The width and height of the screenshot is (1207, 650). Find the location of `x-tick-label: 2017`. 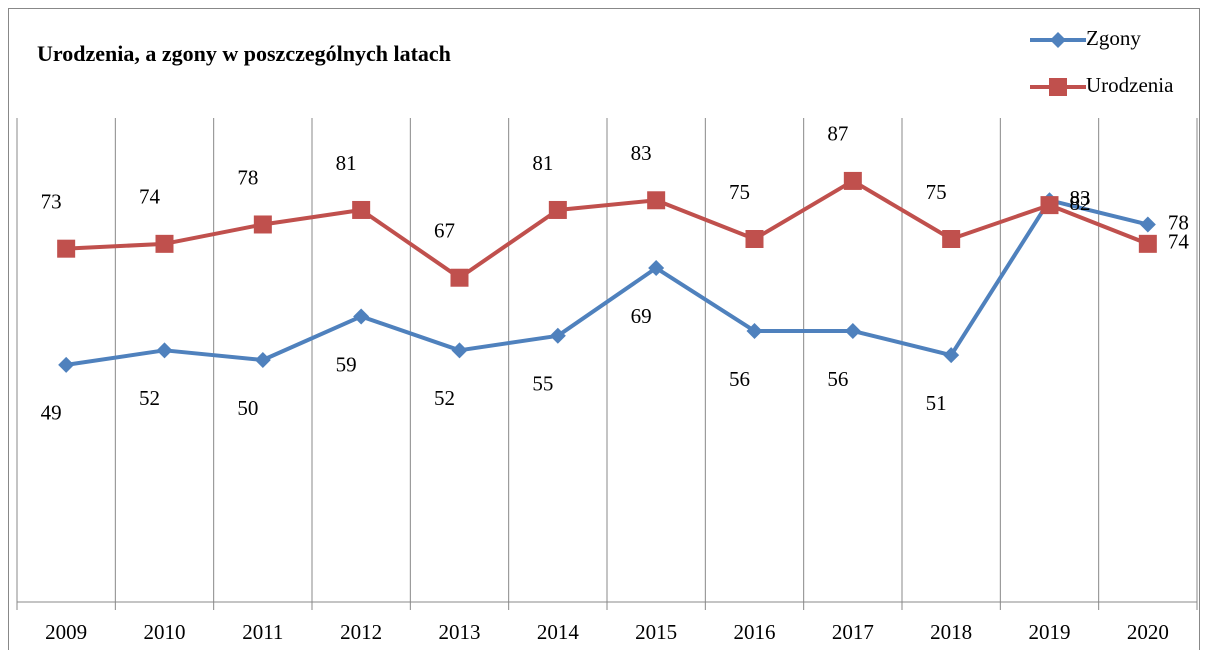

x-tick-label: 2017 is located at coordinates (853, 632).